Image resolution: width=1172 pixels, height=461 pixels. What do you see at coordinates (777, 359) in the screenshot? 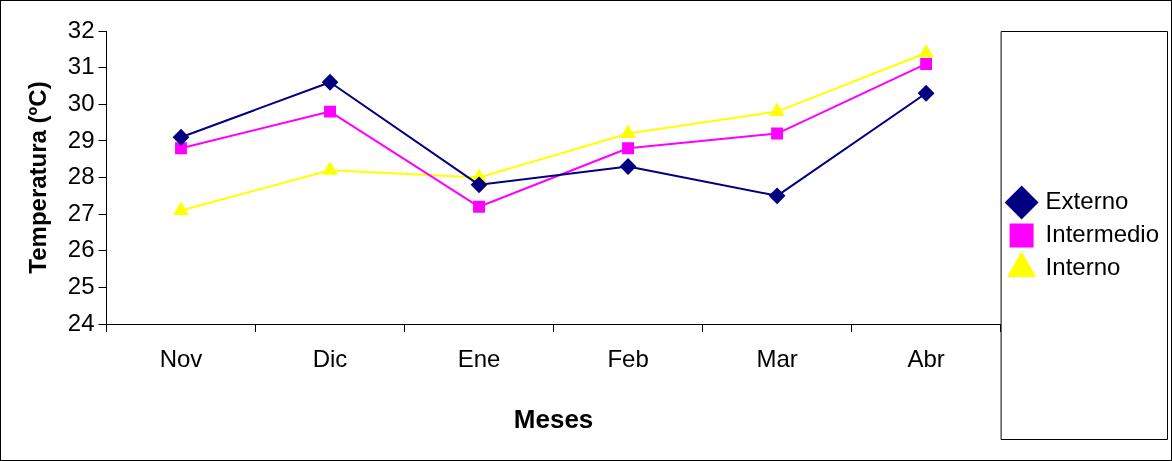
I see `x-tick-label: Mar` at bounding box center [777, 359].